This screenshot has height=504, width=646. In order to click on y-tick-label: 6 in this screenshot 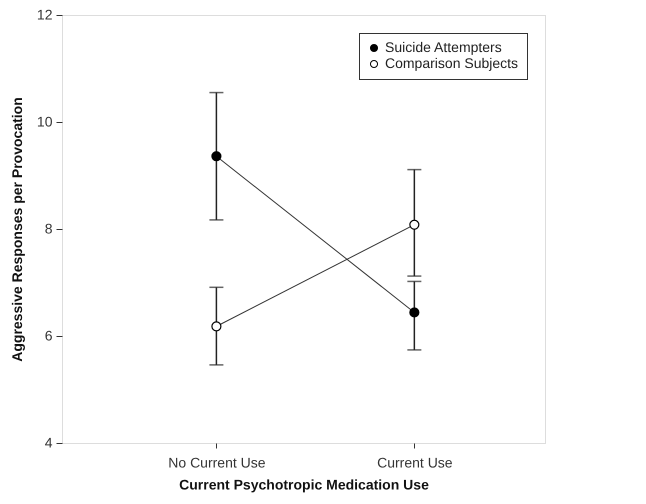, I will do `click(48, 336)`.